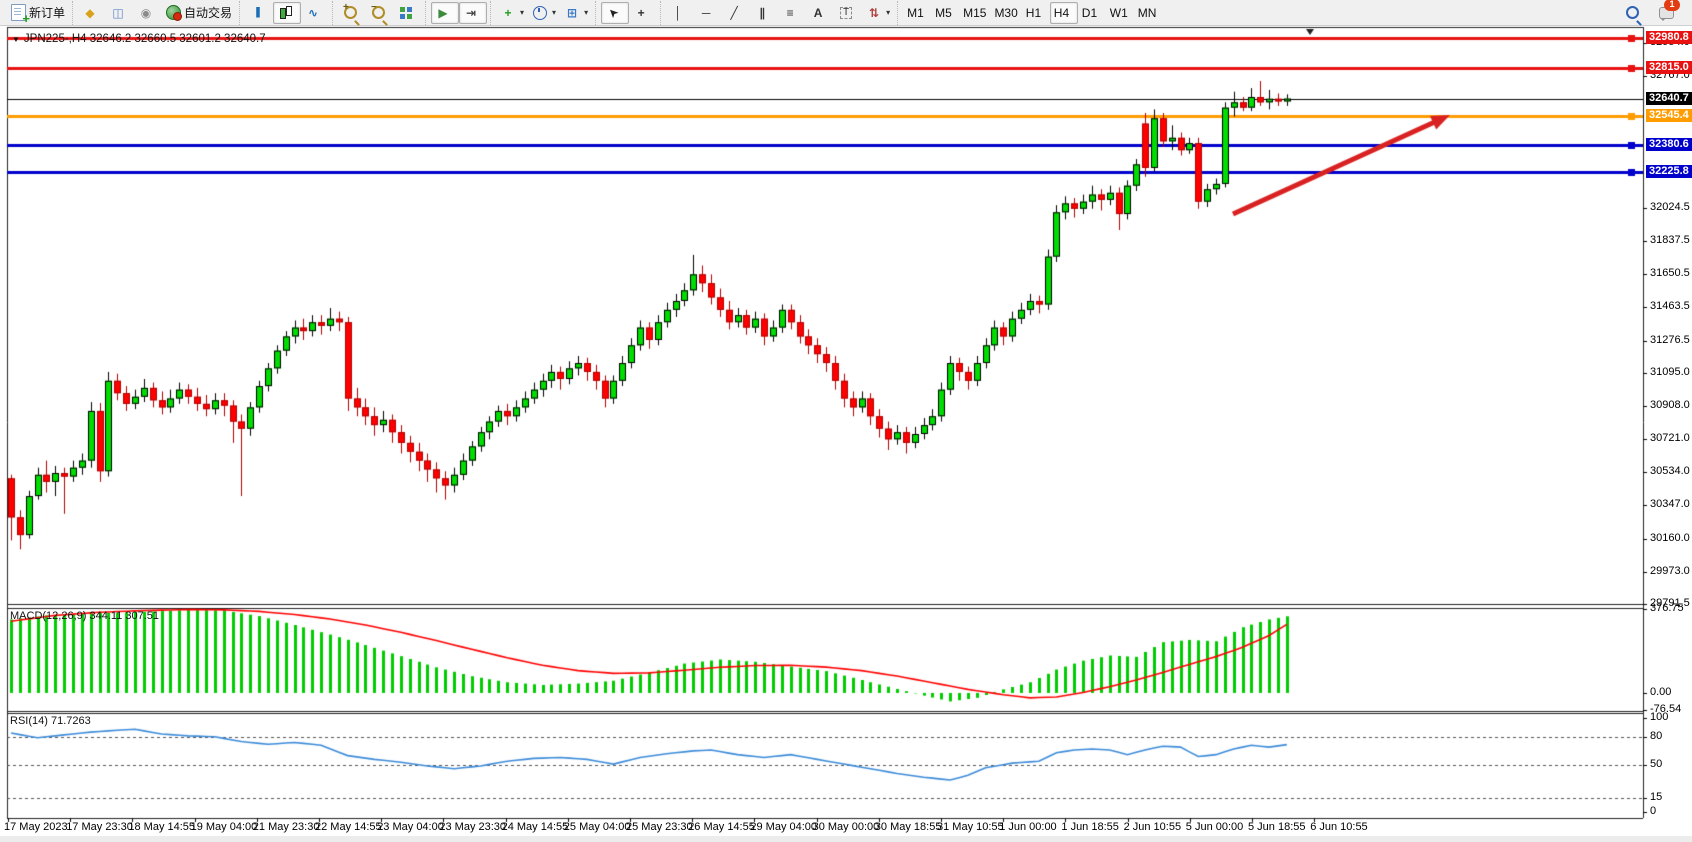 This screenshot has width=1692, height=842. What do you see at coordinates (945, 13) in the screenshot?
I see `timeframe-m5-button: M5` at bounding box center [945, 13].